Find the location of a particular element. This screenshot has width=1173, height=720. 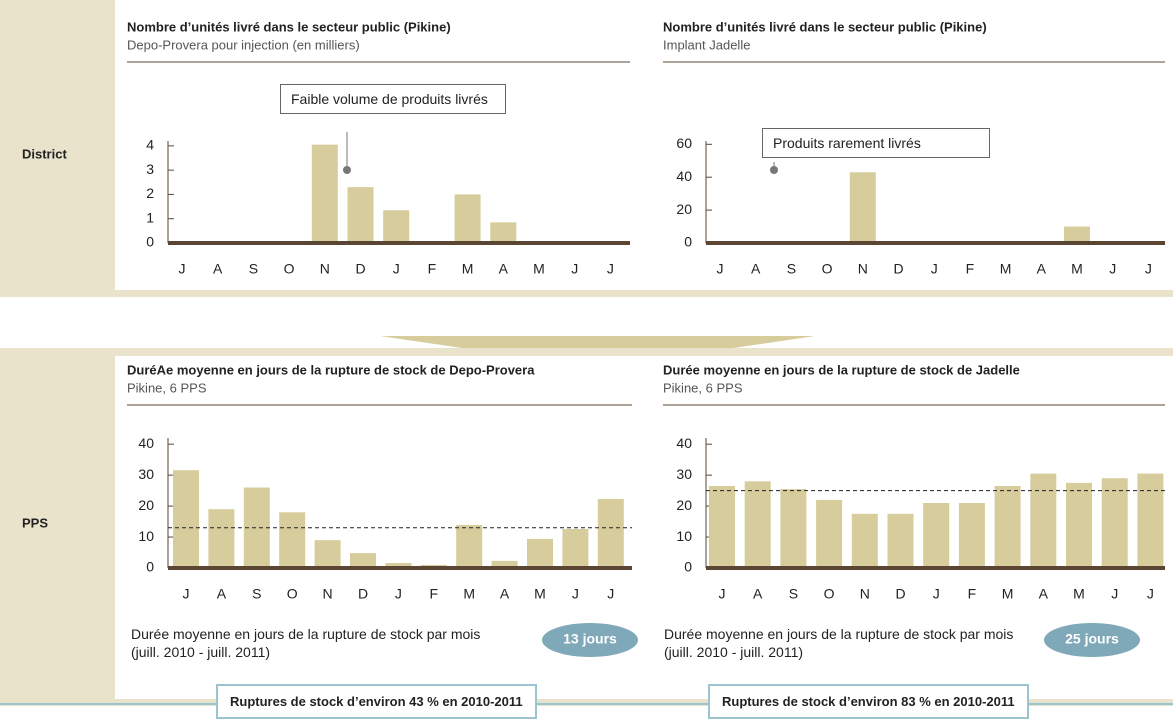

average-badge is located at coordinates (1092, 640).